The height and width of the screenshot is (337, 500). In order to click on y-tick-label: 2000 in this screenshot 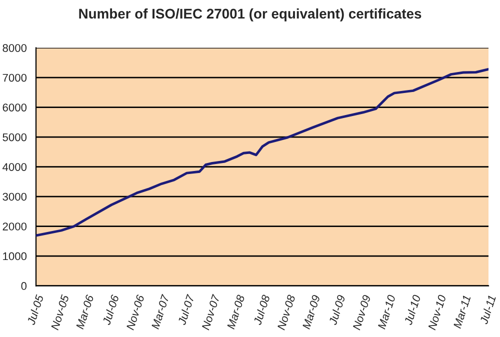, I will do `click(14, 226)`.